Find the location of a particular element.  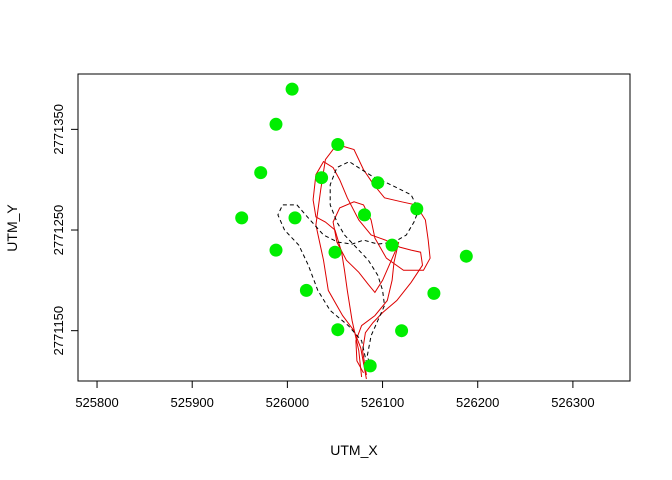

x-tick-label: 525800 is located at coordinates (96, 402).